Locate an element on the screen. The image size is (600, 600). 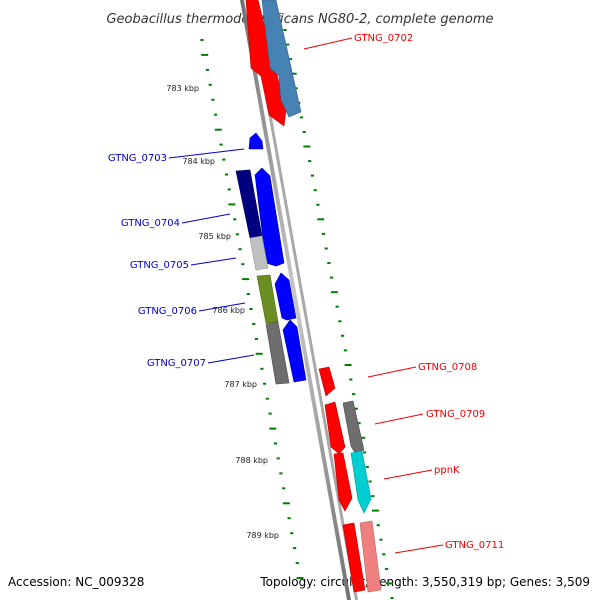
scale-label-787: 787 kbp is located at coordinates (240, 384).